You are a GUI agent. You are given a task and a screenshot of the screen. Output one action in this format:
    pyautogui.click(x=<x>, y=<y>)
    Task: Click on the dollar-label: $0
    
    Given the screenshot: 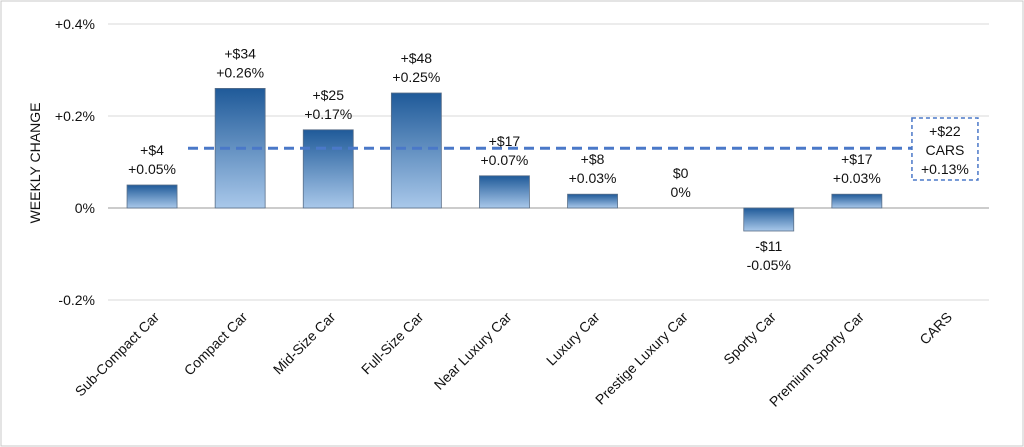 What is the action you would take?
    pyautogui.click(x=681, y=173)
    